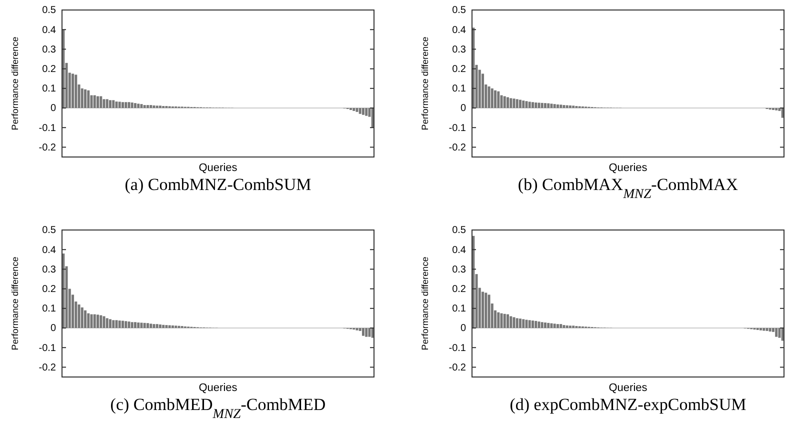 This screenshot has height=423, width=795. I want to click on y-axis-title: Performance difference, so click(15, 83).